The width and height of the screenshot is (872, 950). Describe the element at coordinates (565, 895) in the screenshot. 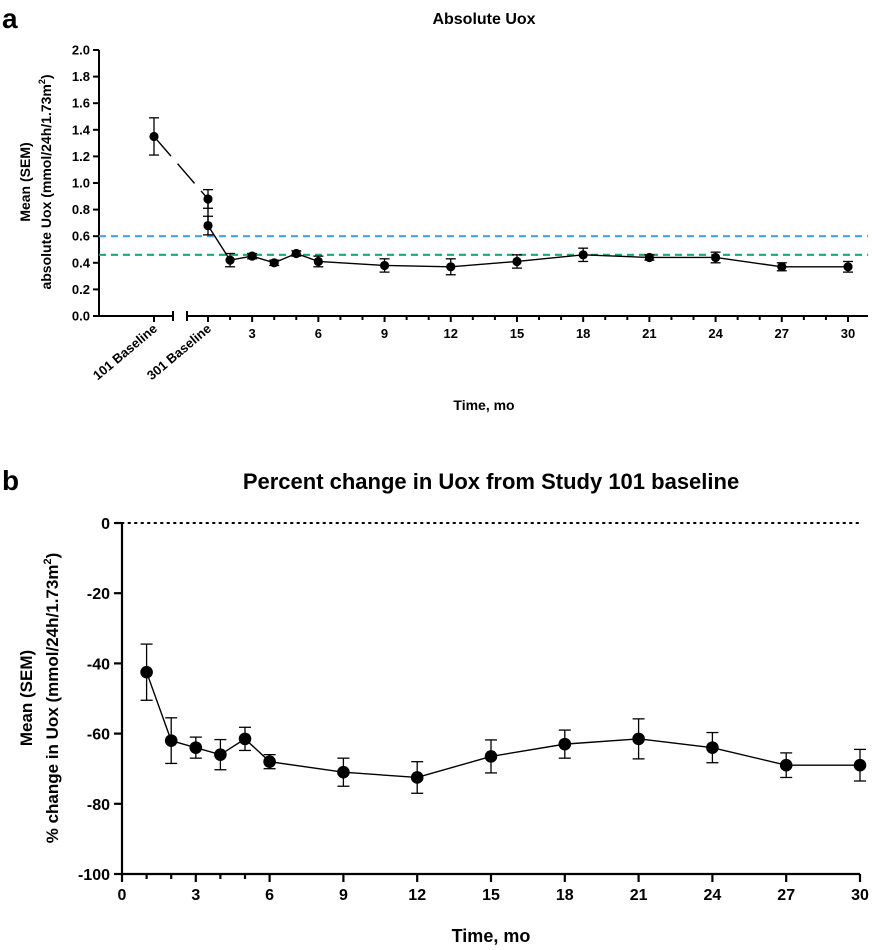

I see `panel-b-x-tick-label: 18` at that location.